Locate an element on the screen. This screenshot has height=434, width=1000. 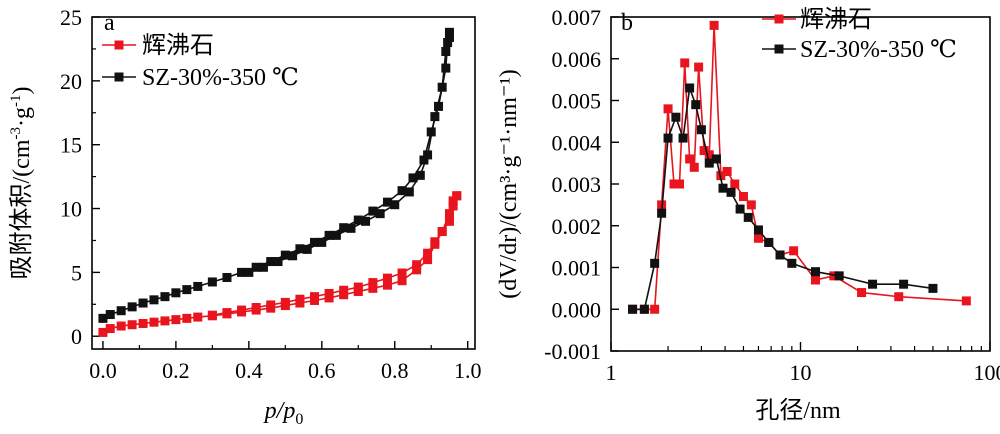
panel-b-legend-label: 辉沸石 is located at coordinates (836, 19).